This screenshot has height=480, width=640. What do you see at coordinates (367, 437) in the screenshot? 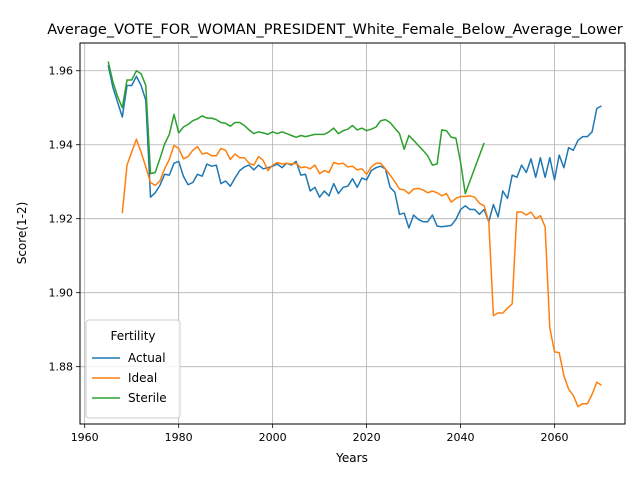
I see `x-tick-label: 2020` at bounding box center [367, 437].